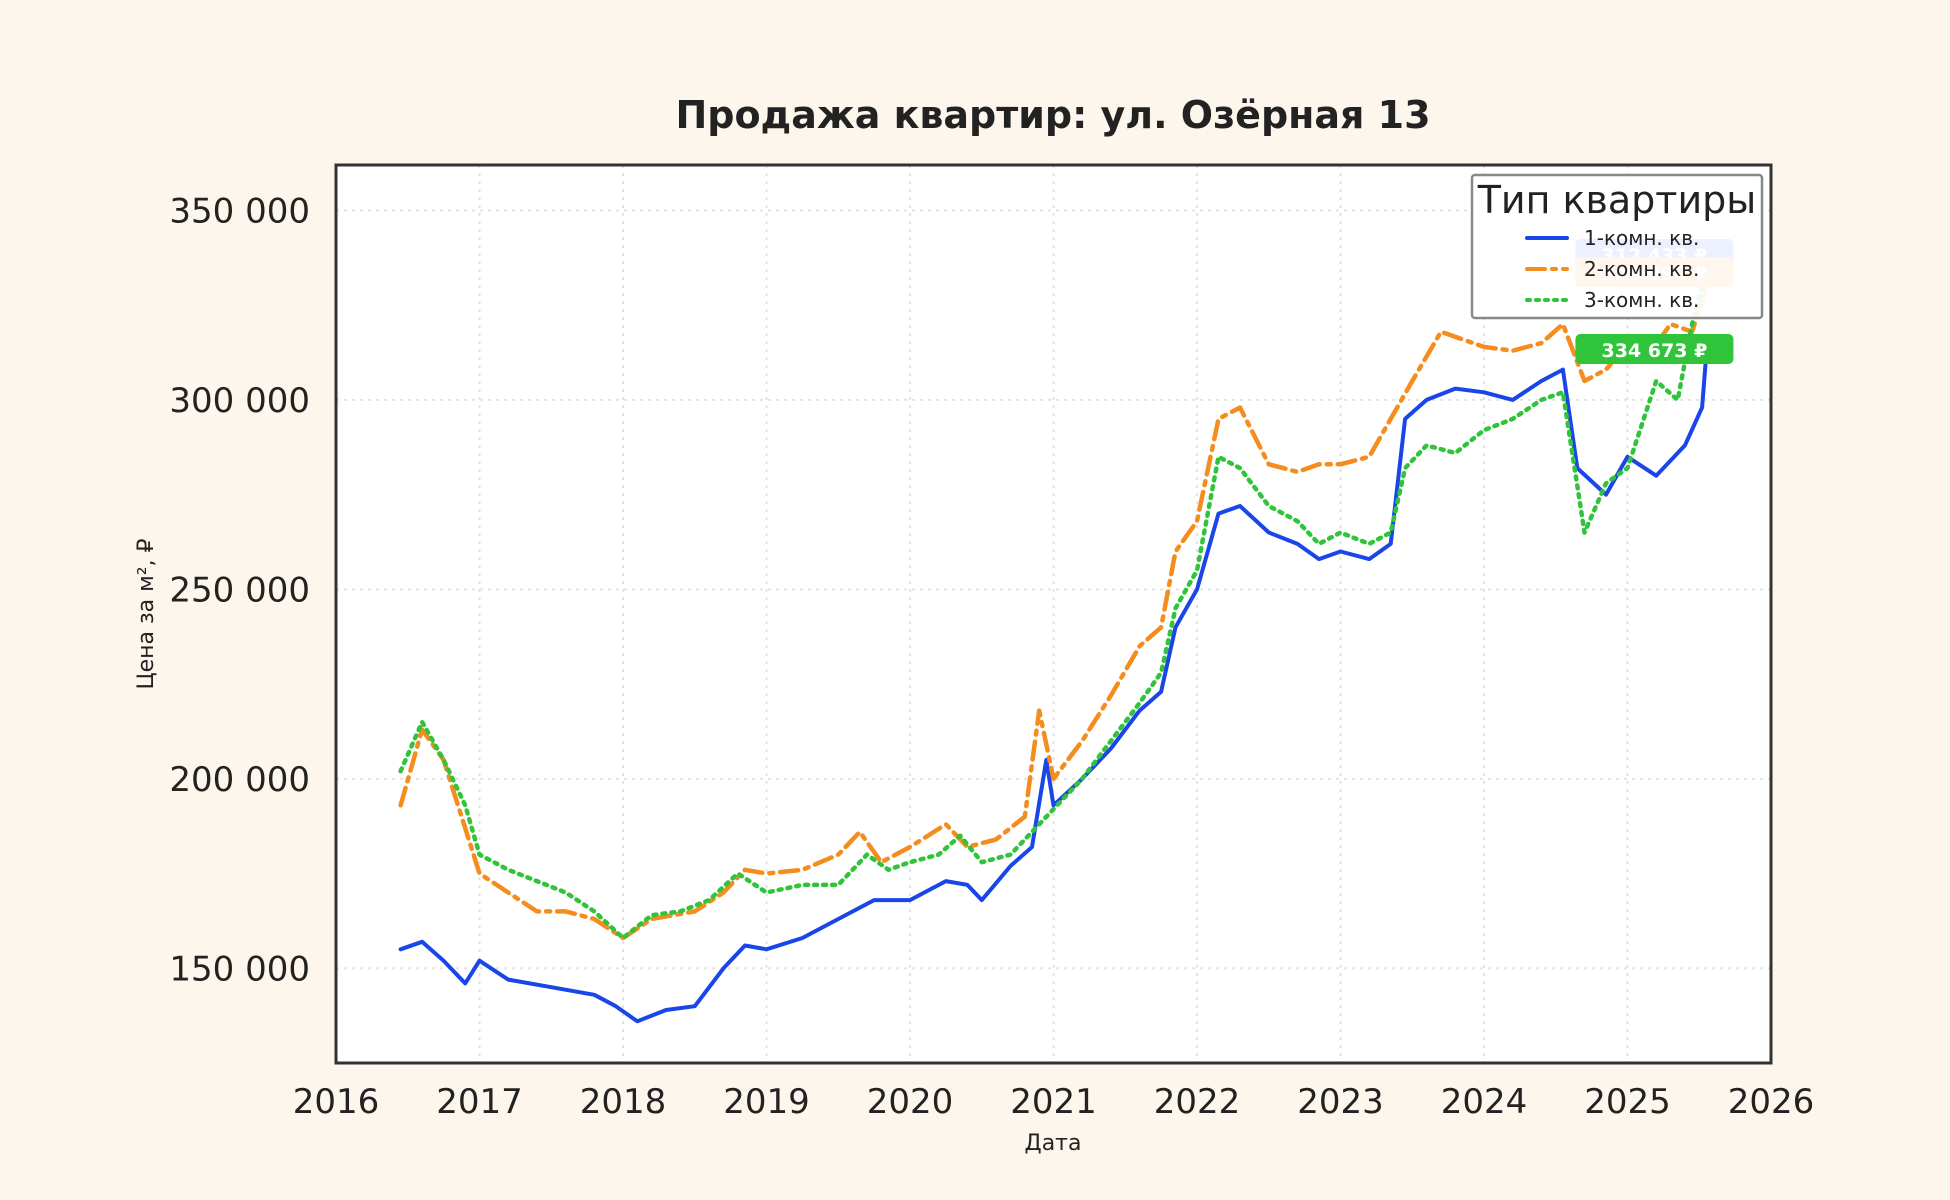 The width and height of the screenshot is (1950, 1200). I want to click on chart-title: Продажа квартир: ул. Озёрная 13, so click(1052, 115).